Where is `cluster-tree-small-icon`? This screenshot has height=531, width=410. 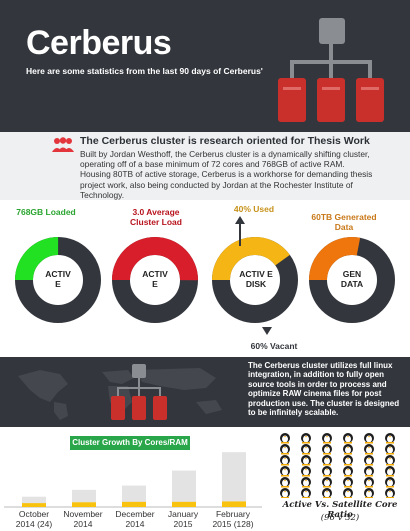
cluster-tree-small-icon is located at coordinates (139, 392).